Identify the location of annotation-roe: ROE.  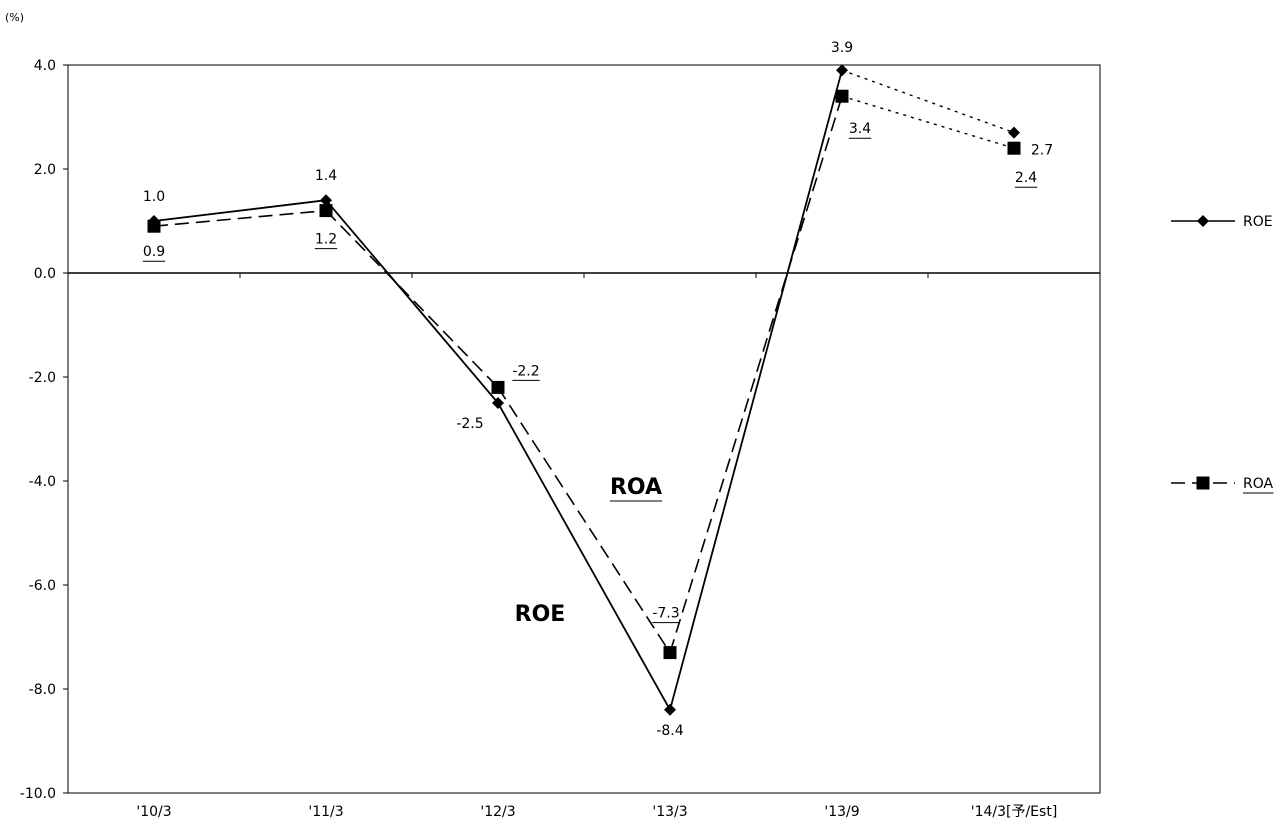
(540, 614).